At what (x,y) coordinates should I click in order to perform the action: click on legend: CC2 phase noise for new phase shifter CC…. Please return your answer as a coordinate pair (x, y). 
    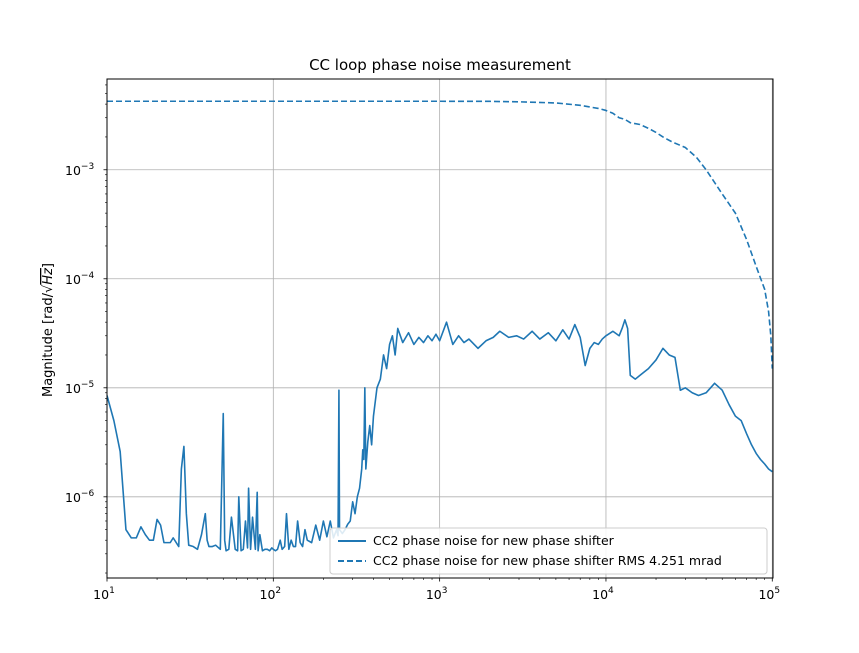
    Looking at the image, I should click on (548, 551).